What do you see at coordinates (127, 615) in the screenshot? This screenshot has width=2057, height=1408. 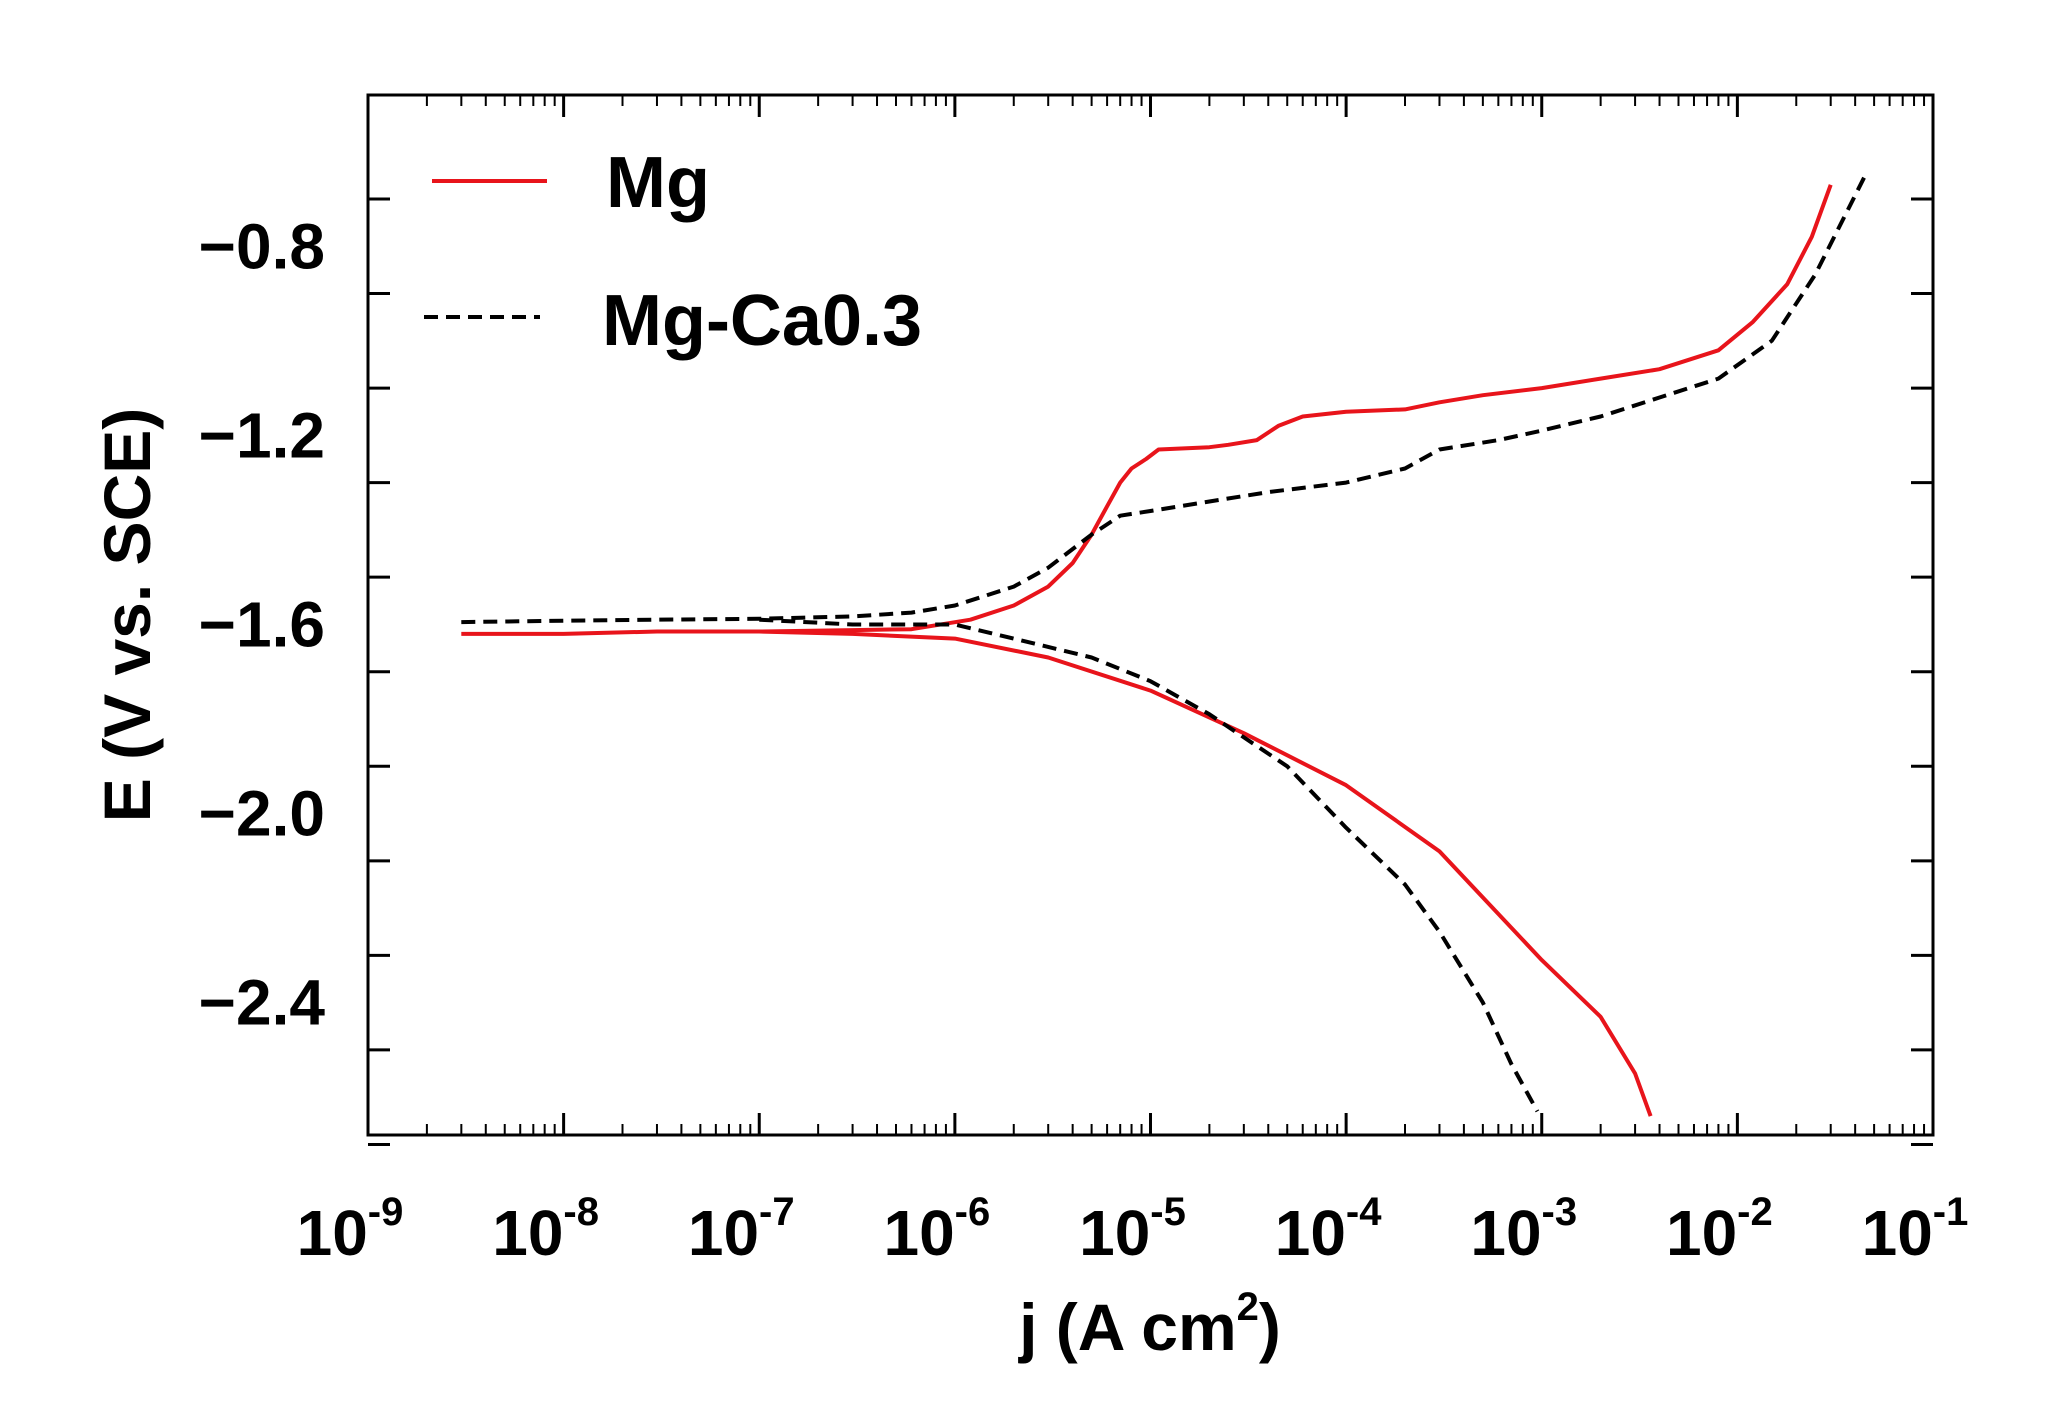 I see `y-axis-title: E (V vs. SCE)` at bounding box center [127, 615].